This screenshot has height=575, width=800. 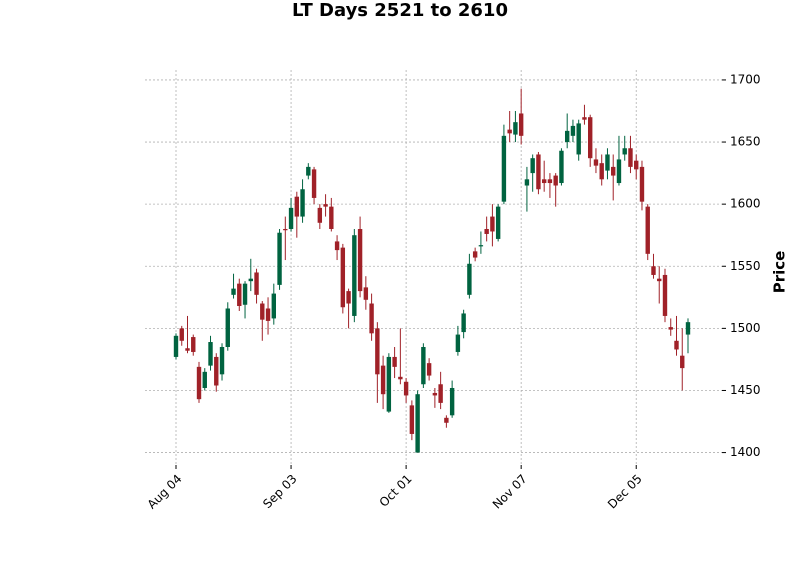 What do you see at coordinates (745, 79) in the screenshot?
I see `y-tick-label: 1700` at bounding box center [745, 79].